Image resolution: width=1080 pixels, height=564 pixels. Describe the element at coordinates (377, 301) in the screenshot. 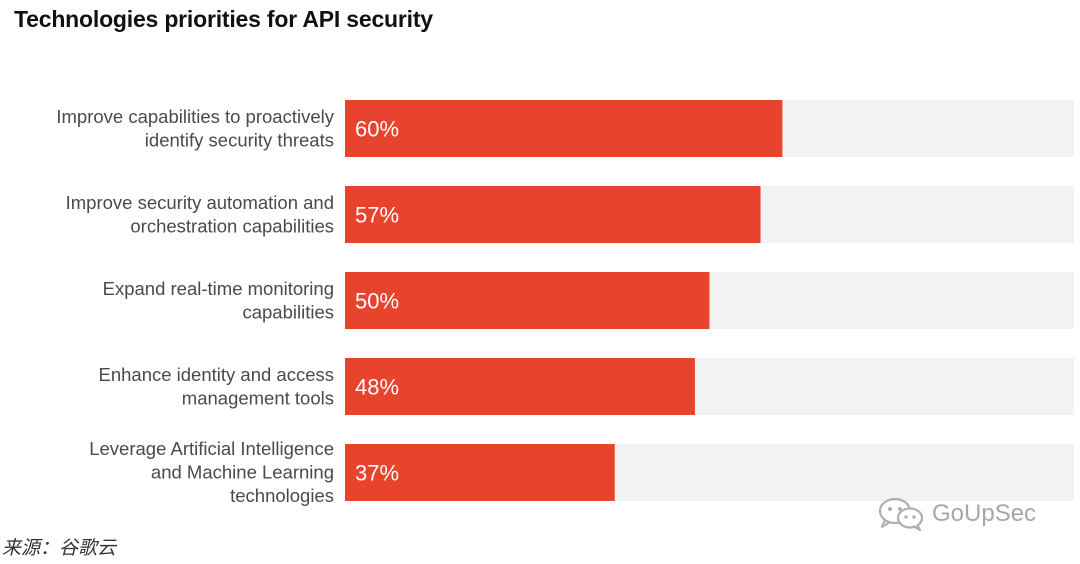

I see `data-label: 50%` at that location.